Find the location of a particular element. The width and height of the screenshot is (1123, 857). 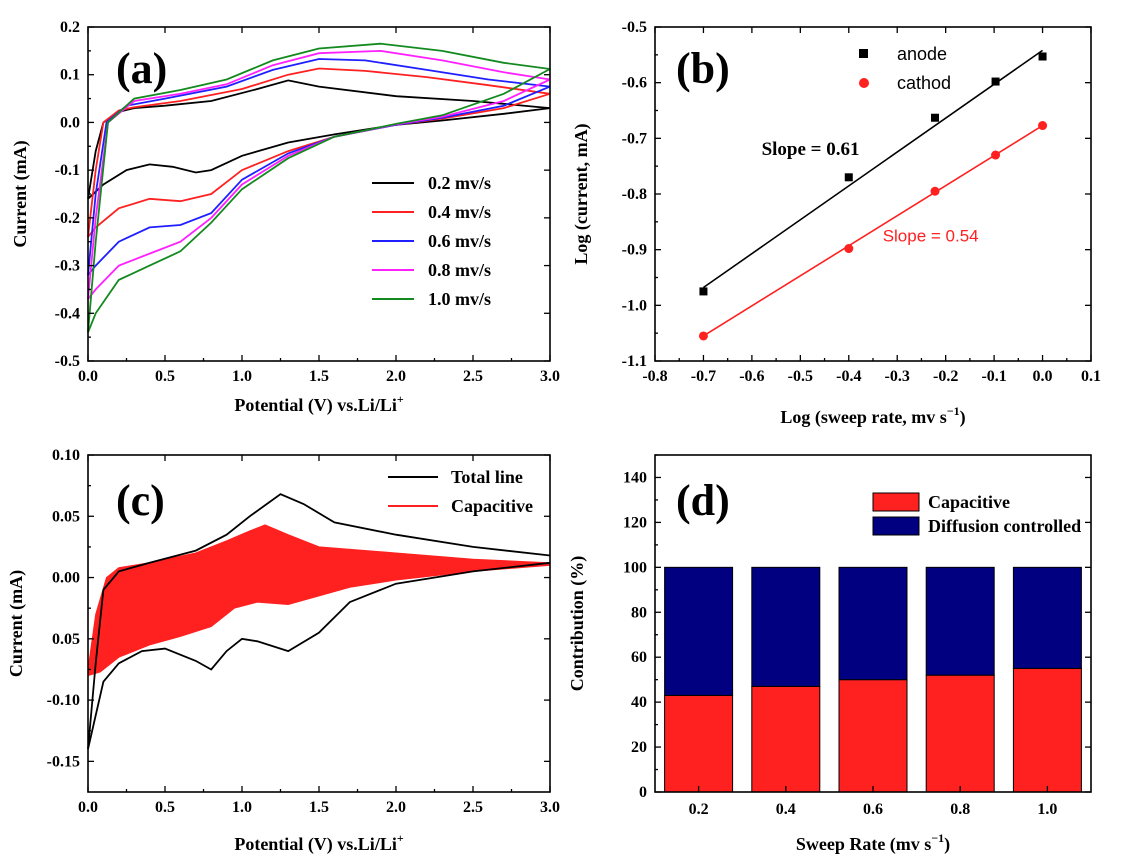

panel-c-y-tick-label: 0.05 is located at coordinates (66, 639).